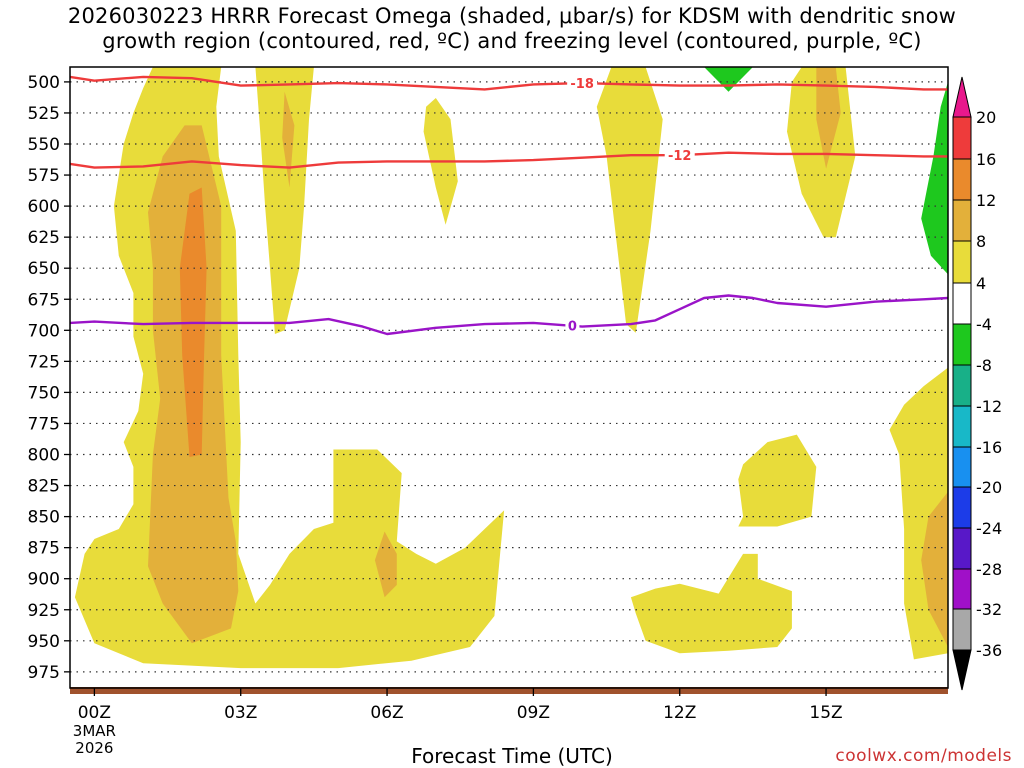 This screenshot has width=1024, height=768. I want to click on dgz-minus18-label-bg, so click(582, 83).